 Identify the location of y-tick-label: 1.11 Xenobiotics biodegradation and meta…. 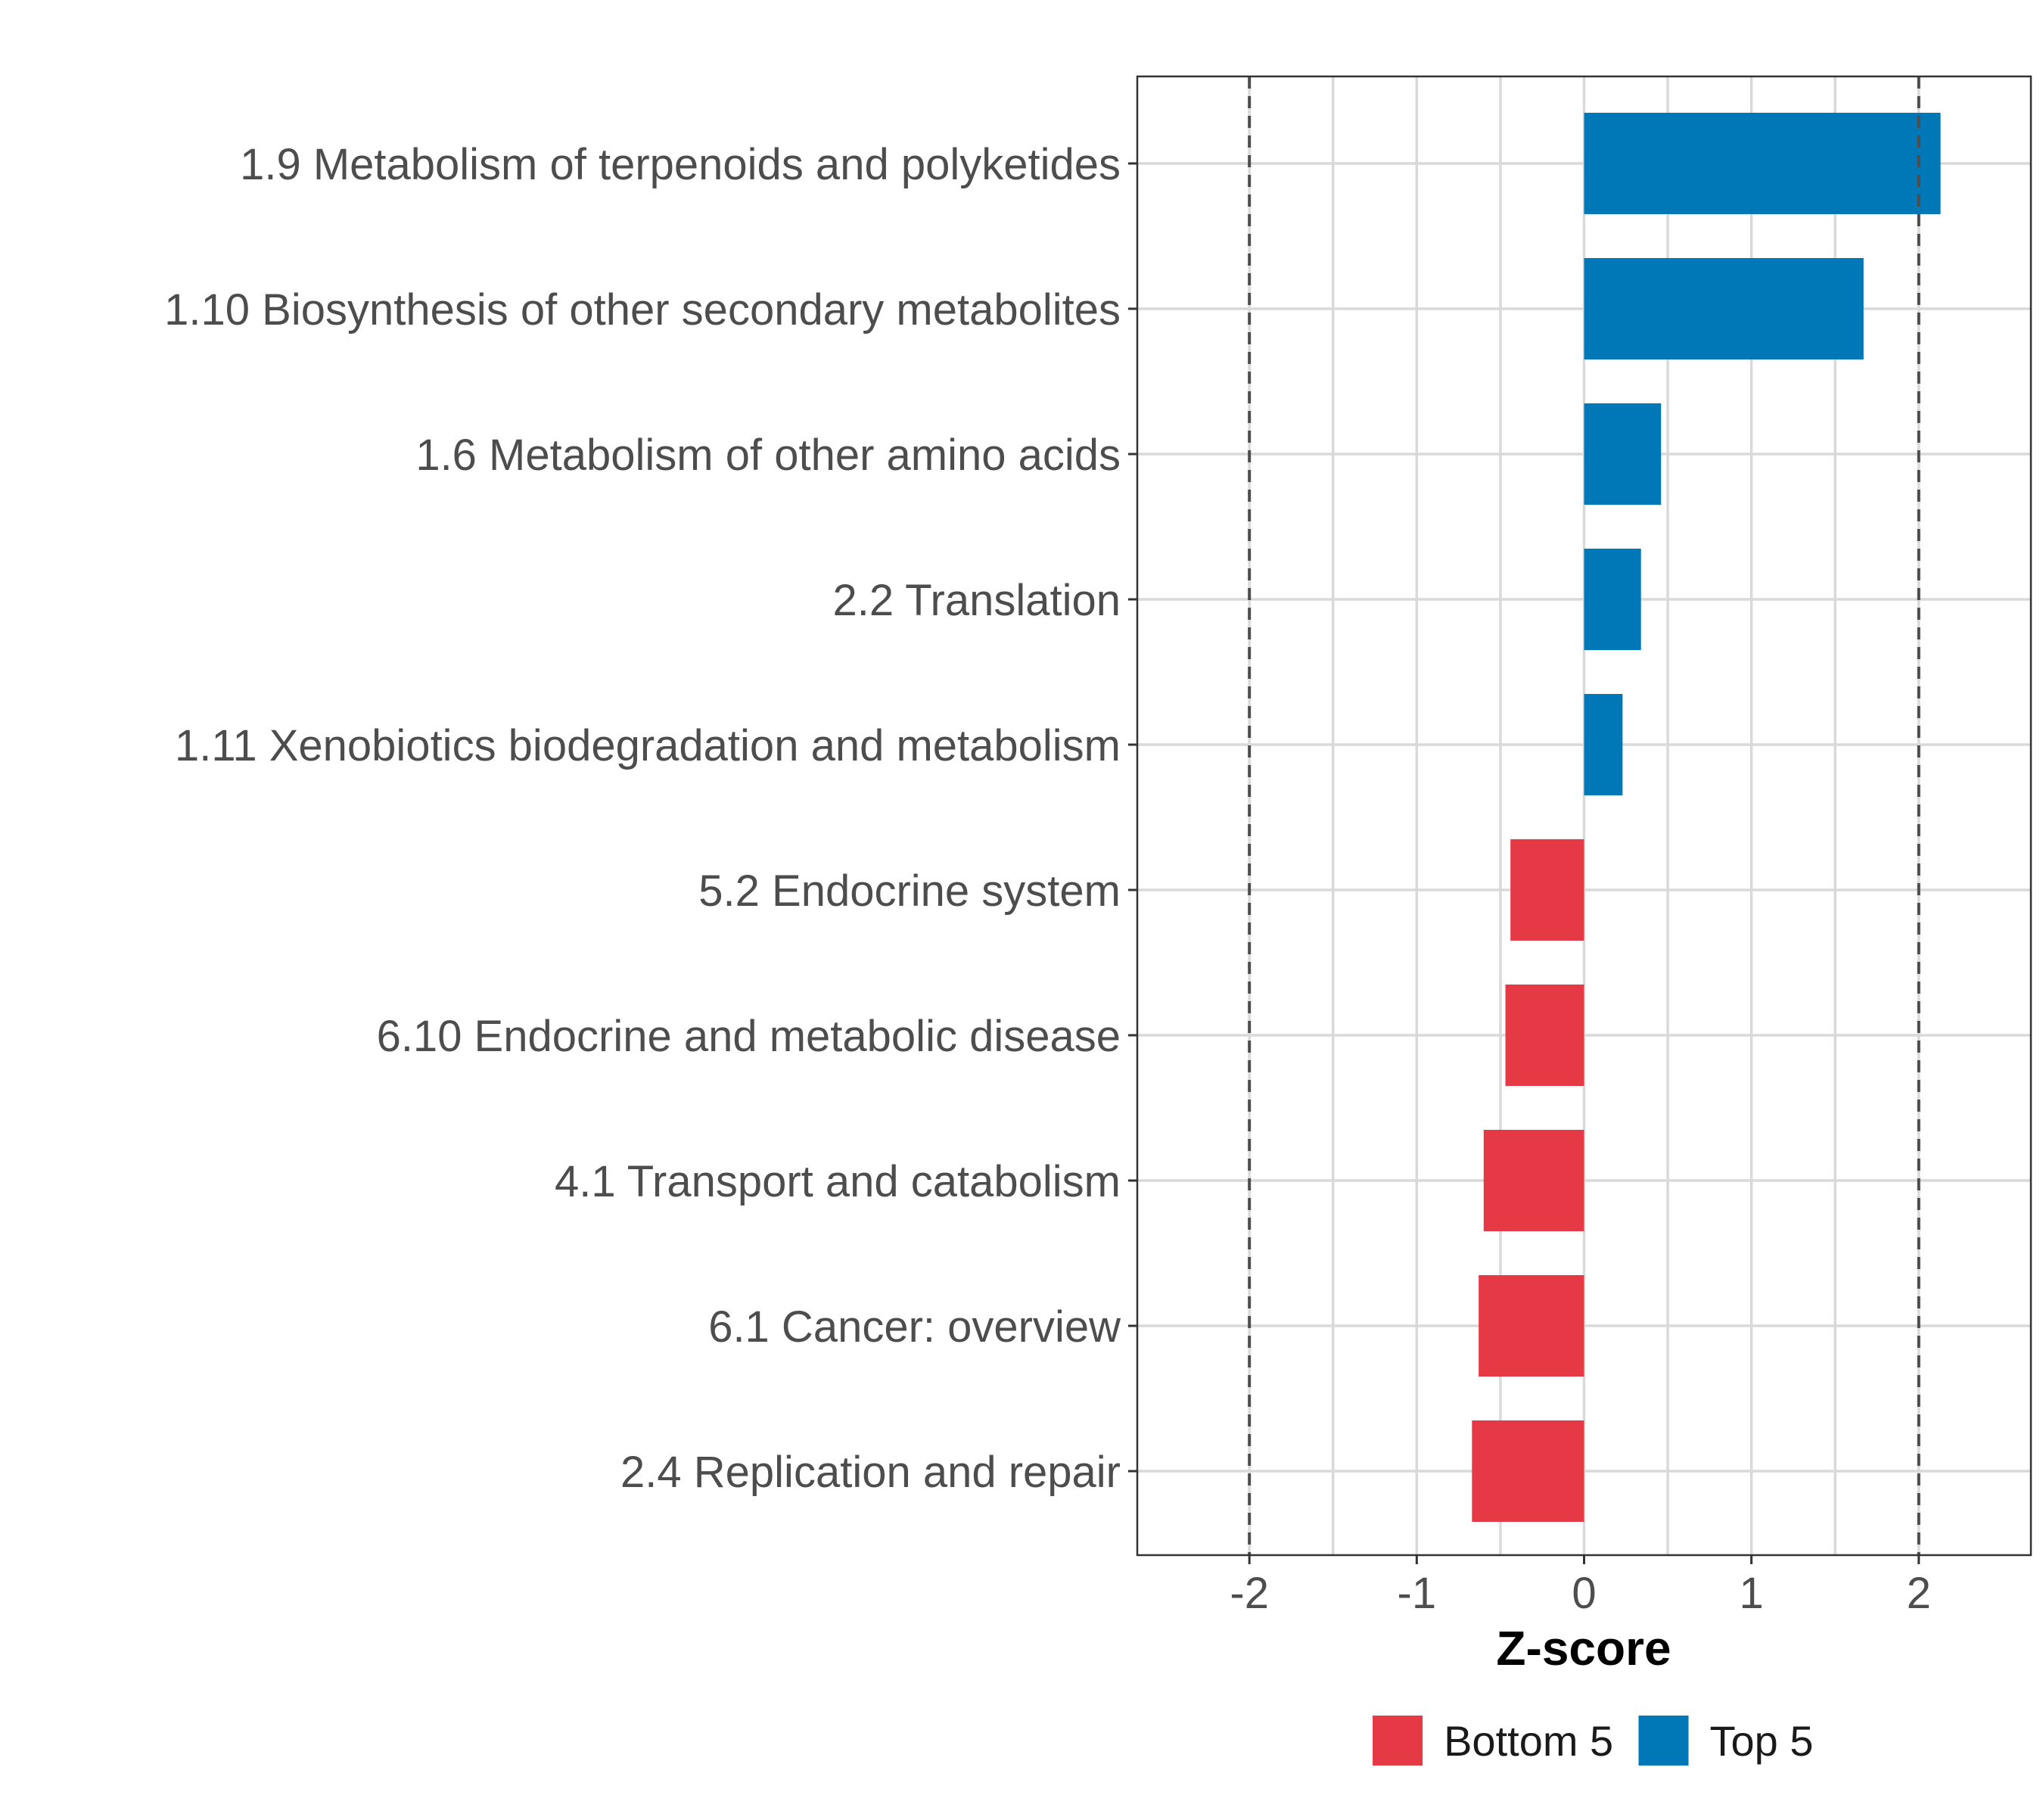
(648, 745).